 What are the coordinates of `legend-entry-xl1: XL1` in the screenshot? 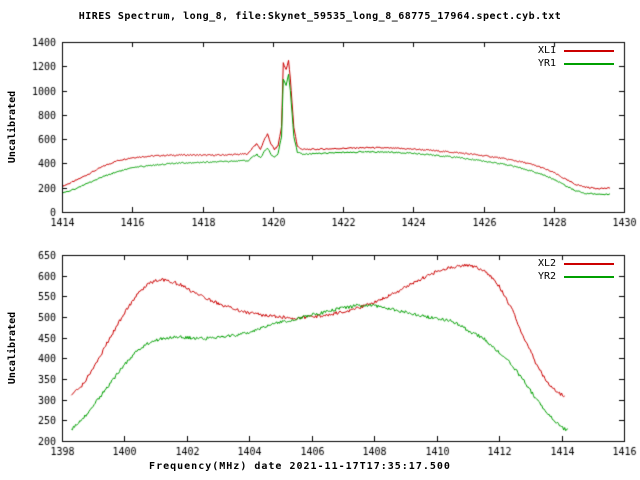 It's located at (576, 50).